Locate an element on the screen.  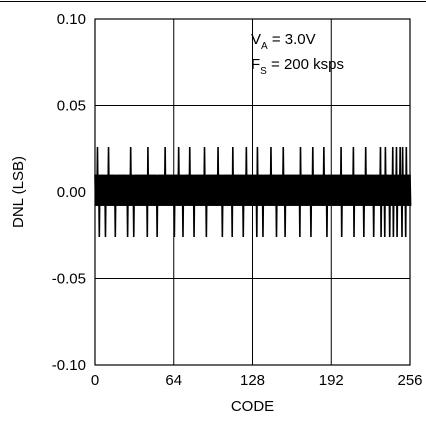
x-tick-labels: 0 64 128 192 256 is located at coordinates (257, 380).